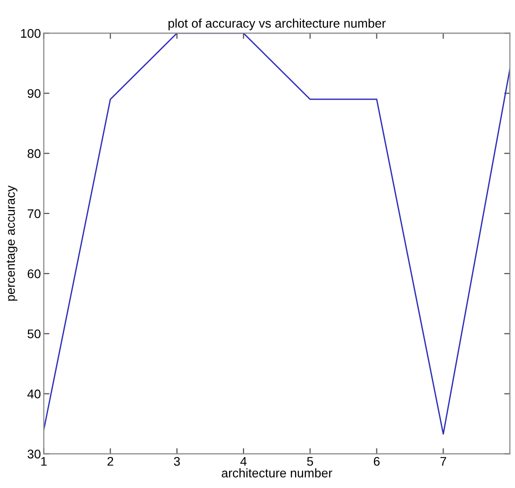 Image resolution: width=515 pixels, height=488 pixels. Describe the element at coordinates (243, 461) in the screenshot. I see `x-tick-label: 4` at that location.